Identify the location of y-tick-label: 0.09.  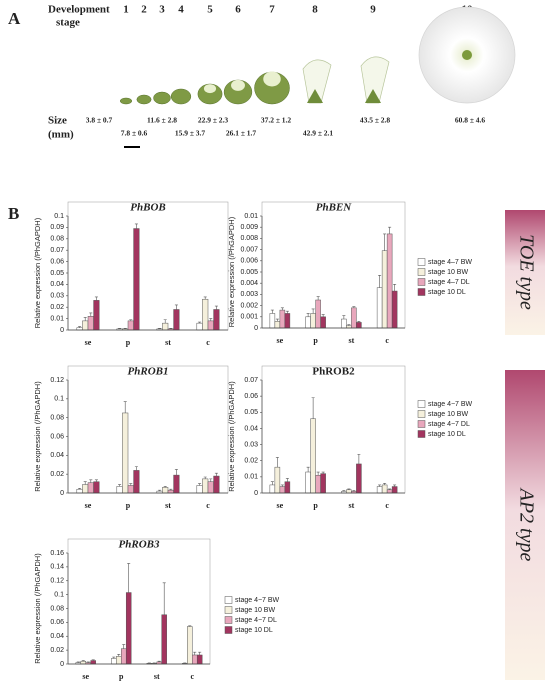
(57, 227).